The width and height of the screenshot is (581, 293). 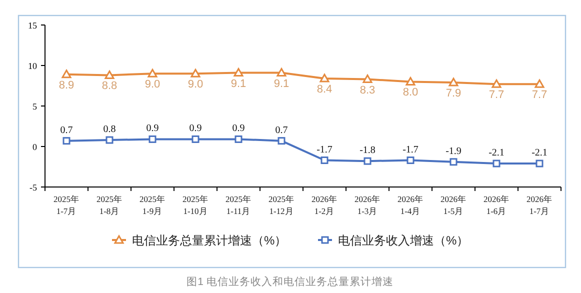 What do you see at coordinates (195, 205) in the screenshot?
I see `x-tick-label: 2025年 1-10月` at bounding box center [195, 205].